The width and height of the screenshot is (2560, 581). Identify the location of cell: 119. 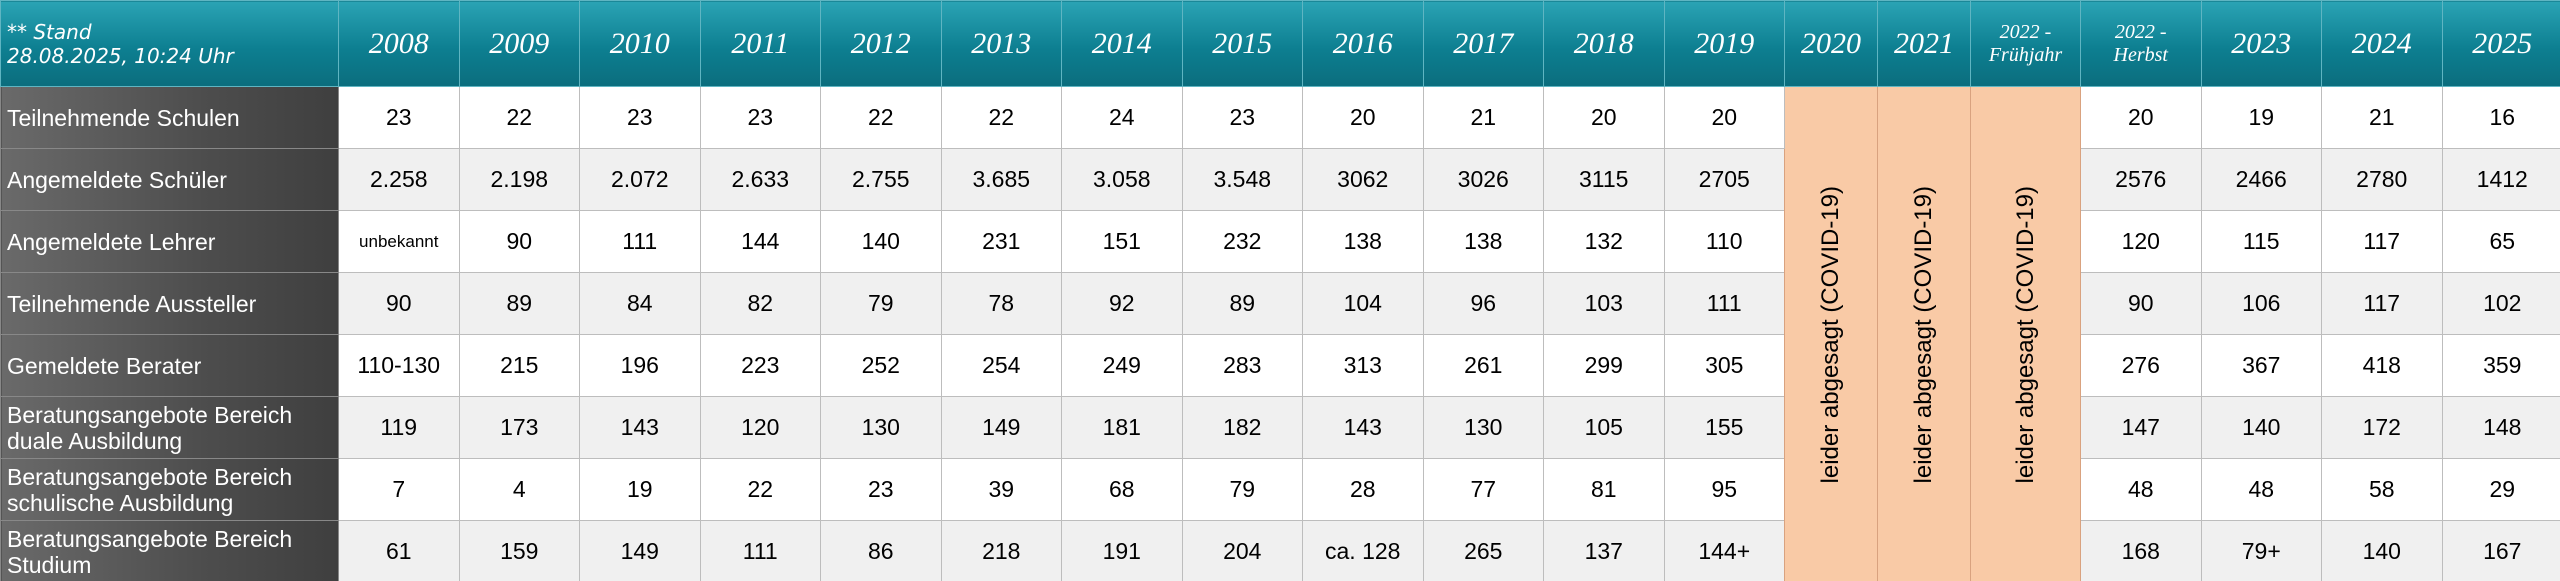
(399, 427).